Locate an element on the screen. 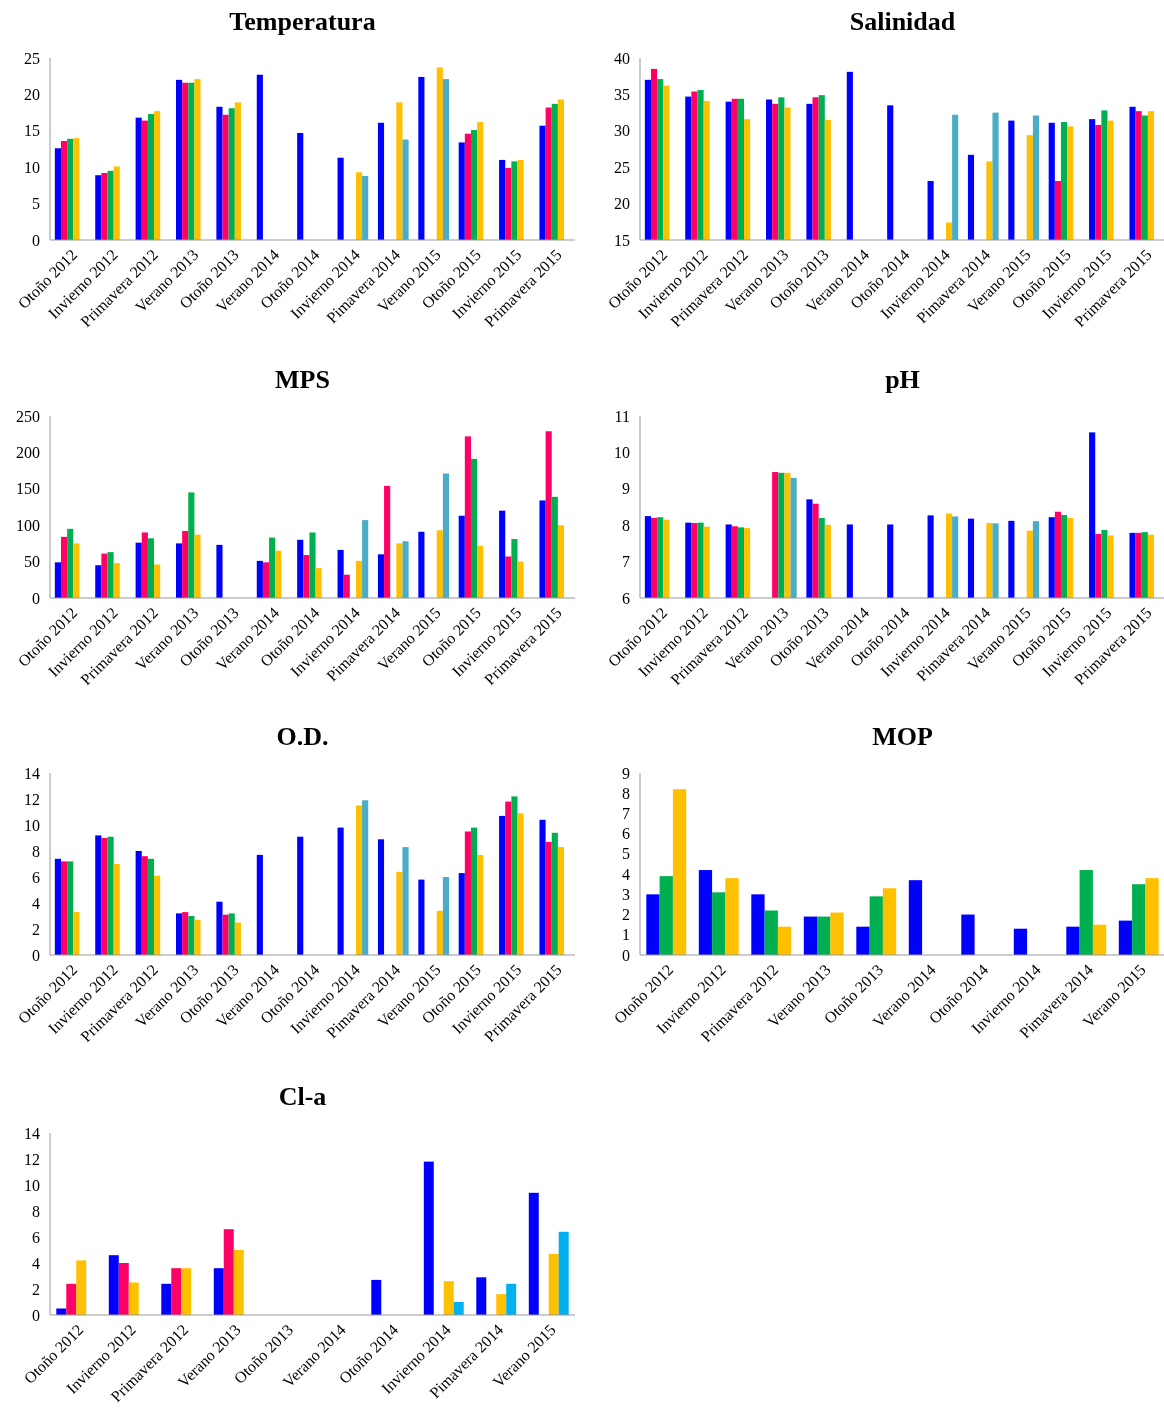 The image size is (1164, 1410). y-tick-label: 14 is located at coordinates (32, 1133).